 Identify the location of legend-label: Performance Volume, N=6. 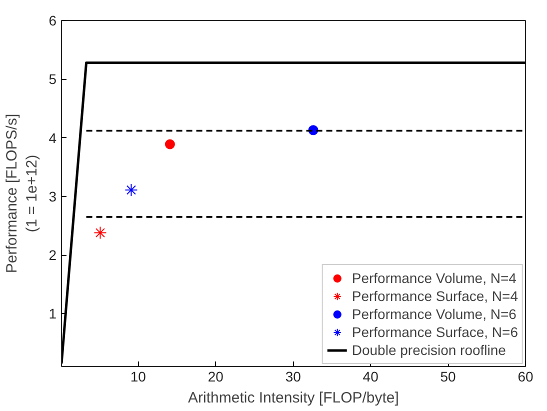
(434, 314).